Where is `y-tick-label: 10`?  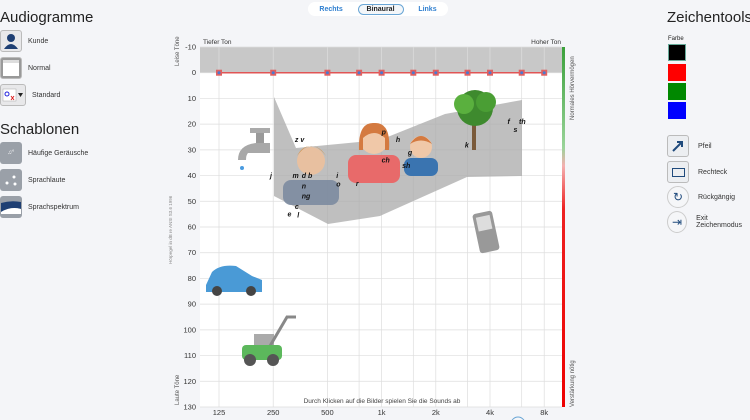
y-tick-label: 10 is located at coordinates (192, 98).